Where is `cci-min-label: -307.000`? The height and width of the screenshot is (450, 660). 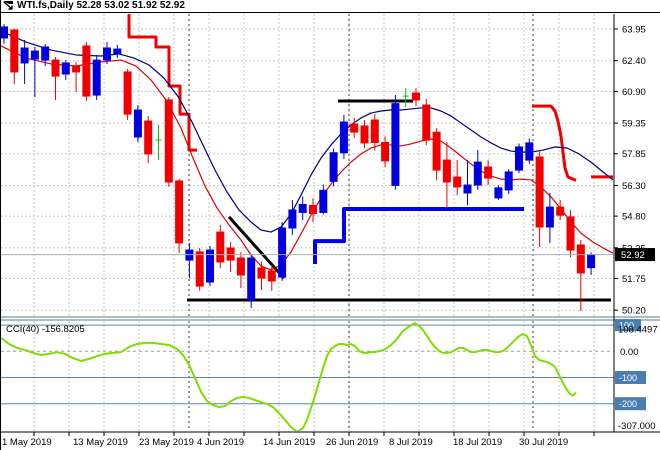 cci-min-label: -307.000 is located at coordinates (637, 426).